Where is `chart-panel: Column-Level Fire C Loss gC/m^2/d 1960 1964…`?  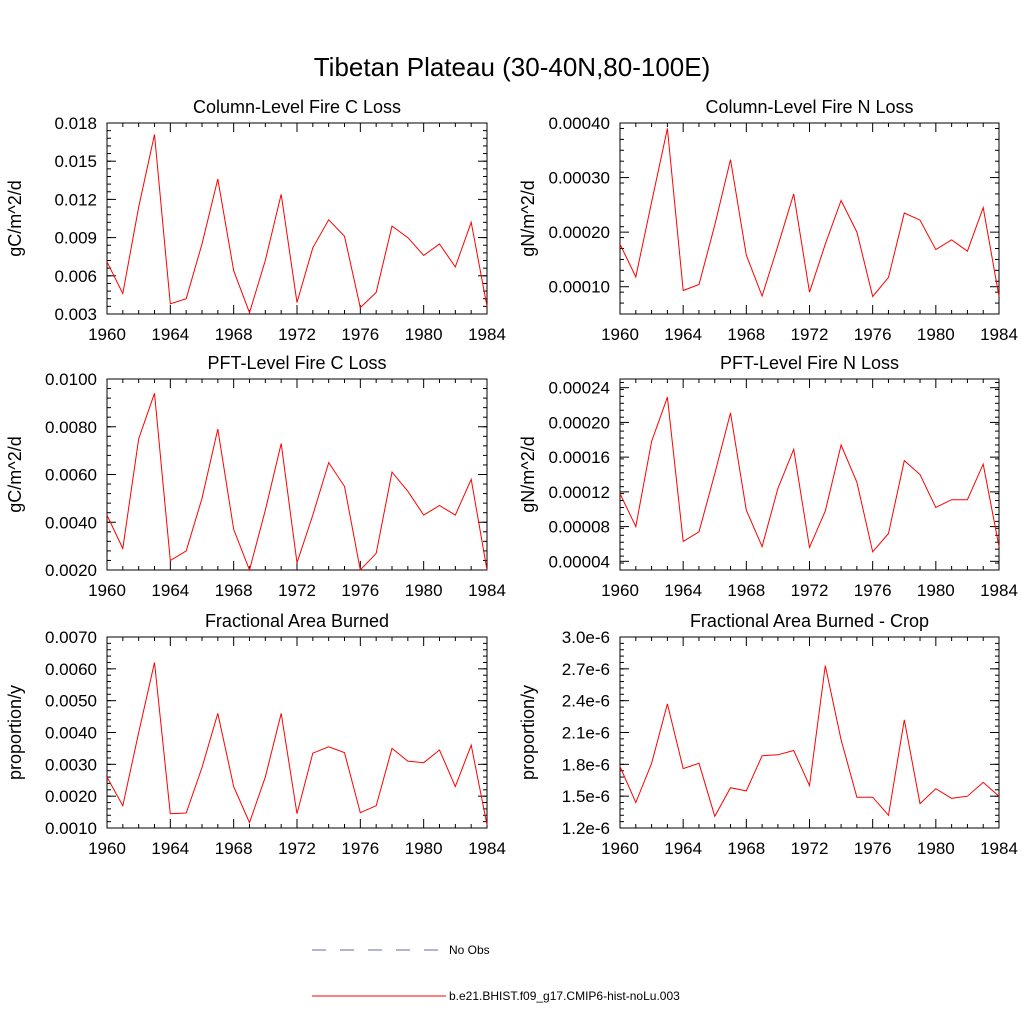 chart-panel: Column-Level Fire C Loss gC/m^2/d 1960 1964… is located at coordinates (255, 220).